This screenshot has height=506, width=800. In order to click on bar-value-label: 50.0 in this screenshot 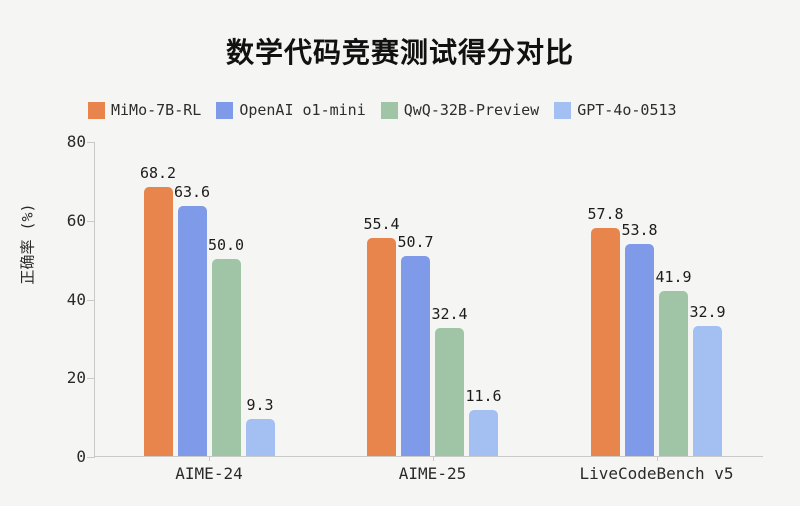, I will do `click(226, 245)`.